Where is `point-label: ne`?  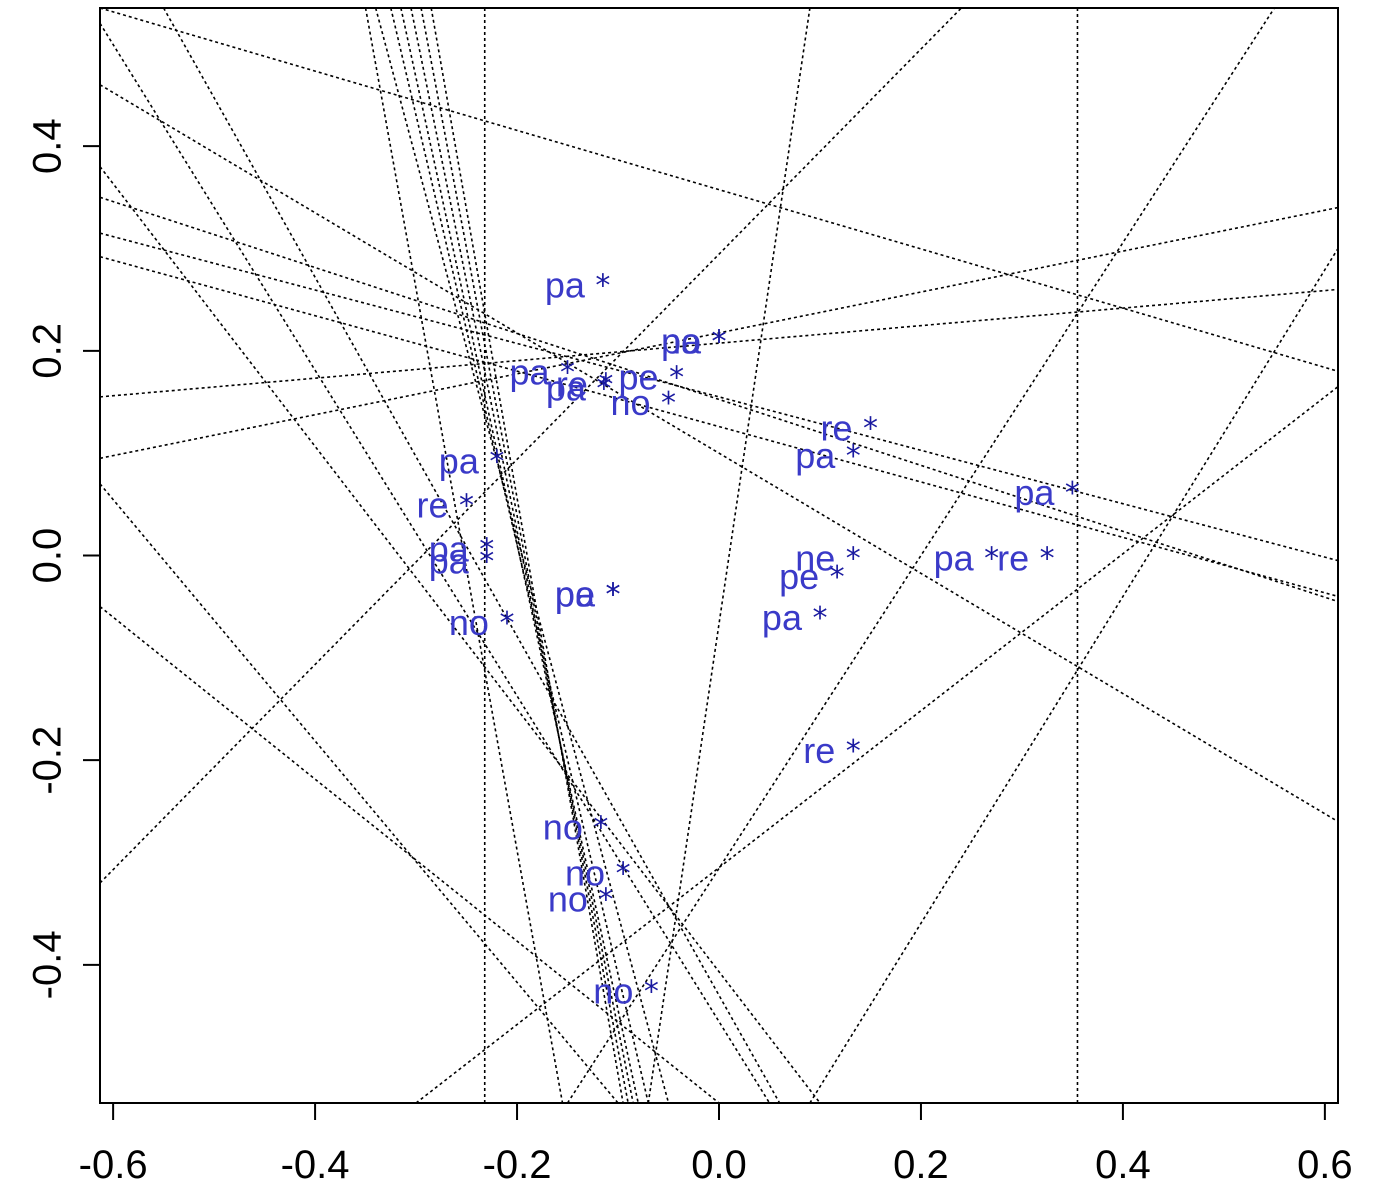 point-label: ne is located at coordinates (815, 558).